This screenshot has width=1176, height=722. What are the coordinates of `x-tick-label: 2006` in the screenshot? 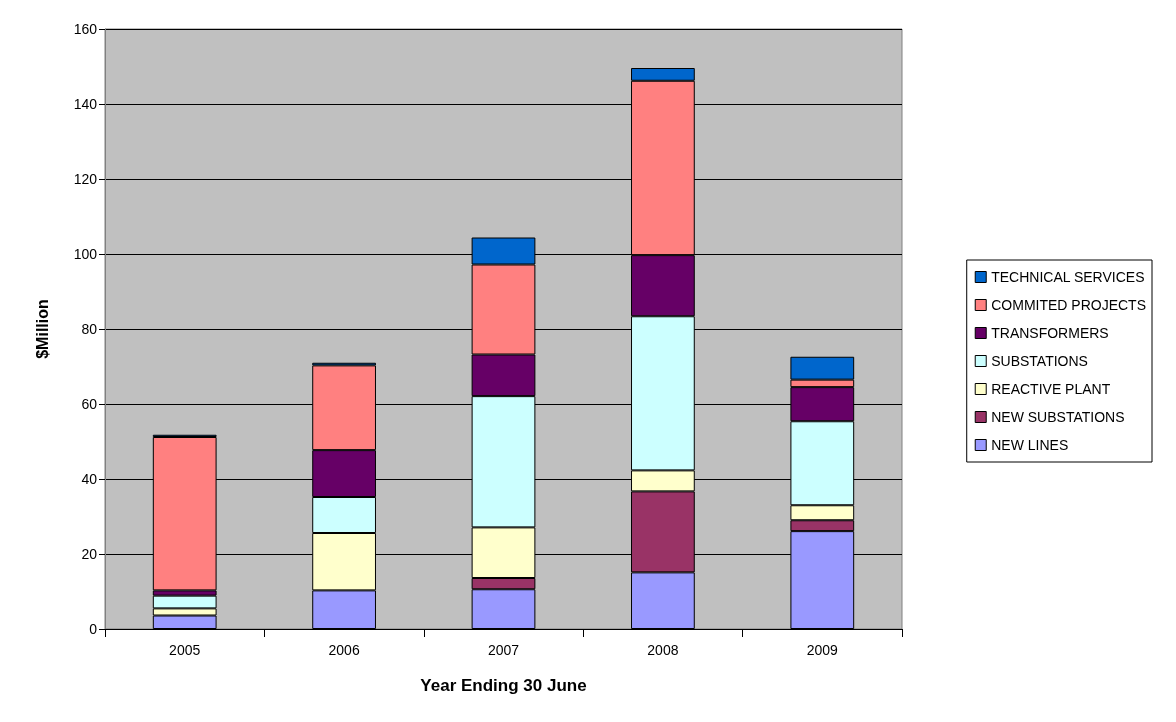 It's located at (344, 650).